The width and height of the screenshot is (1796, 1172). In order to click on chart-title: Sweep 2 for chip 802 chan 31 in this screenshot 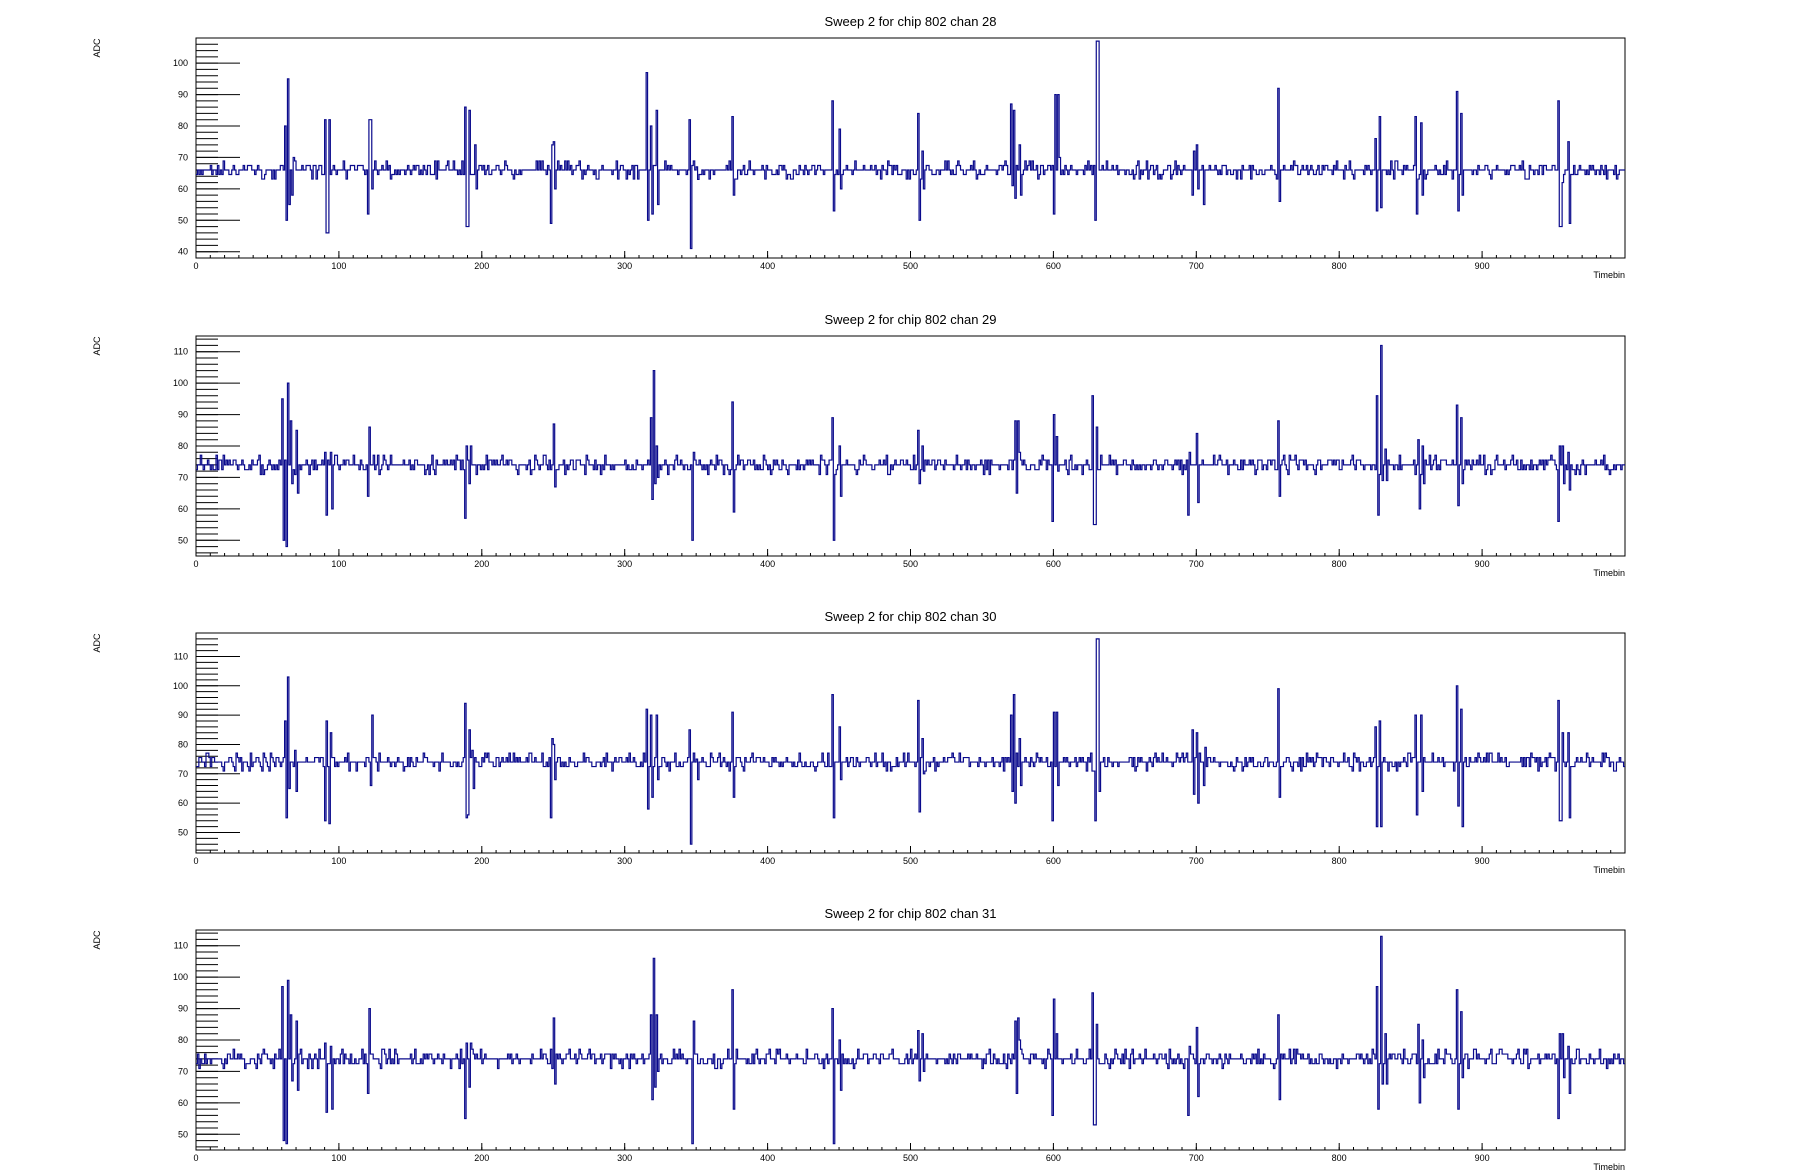, I will do `click(910, 913)`.